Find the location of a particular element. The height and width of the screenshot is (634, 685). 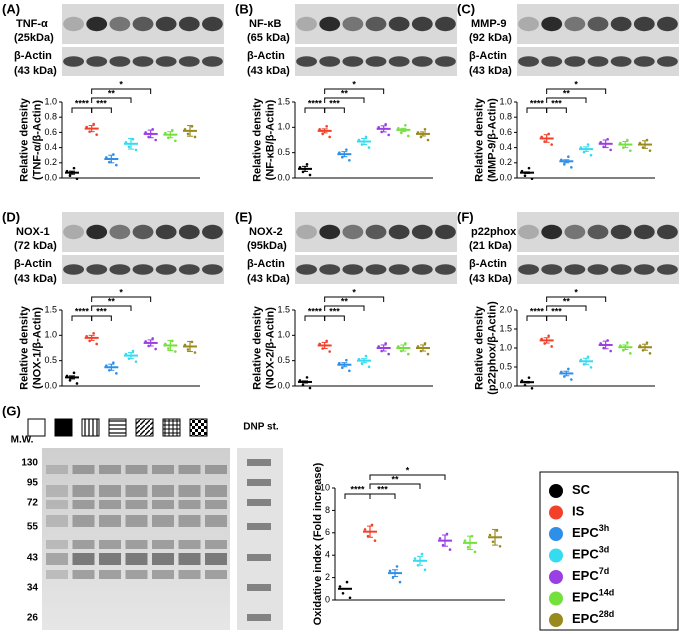

mw-marker: 43 is located at coordinates (33, 558).